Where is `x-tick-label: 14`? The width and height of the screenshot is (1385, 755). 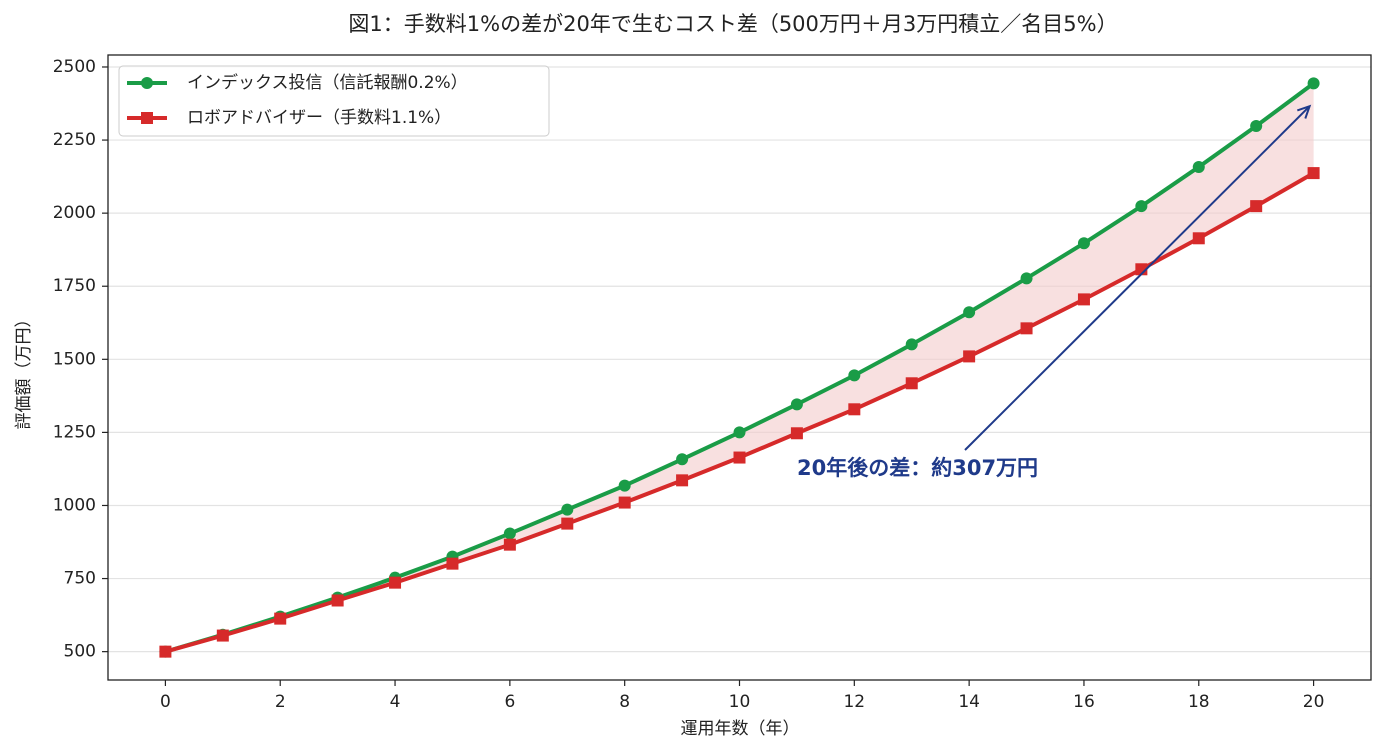
x-tick-label: 14 is located at coordinates (969, 702).